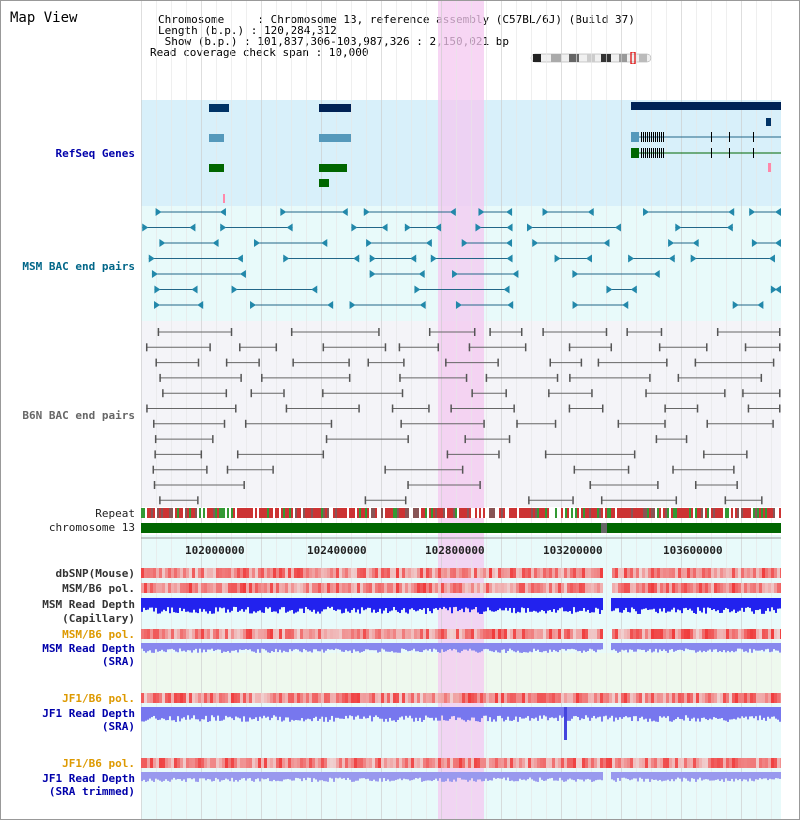 The image size is (800, 820). I want to click on label-msm-b6-pol-sra: MSM/B6 pol., so click(98, 634).